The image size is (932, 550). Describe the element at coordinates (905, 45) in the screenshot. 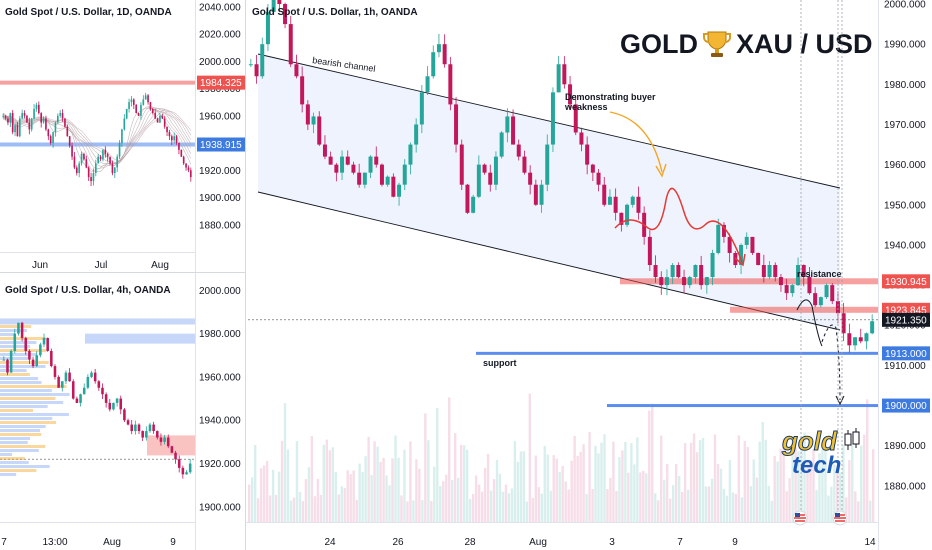

I see `y-tick-label: 1990.000` at that location.